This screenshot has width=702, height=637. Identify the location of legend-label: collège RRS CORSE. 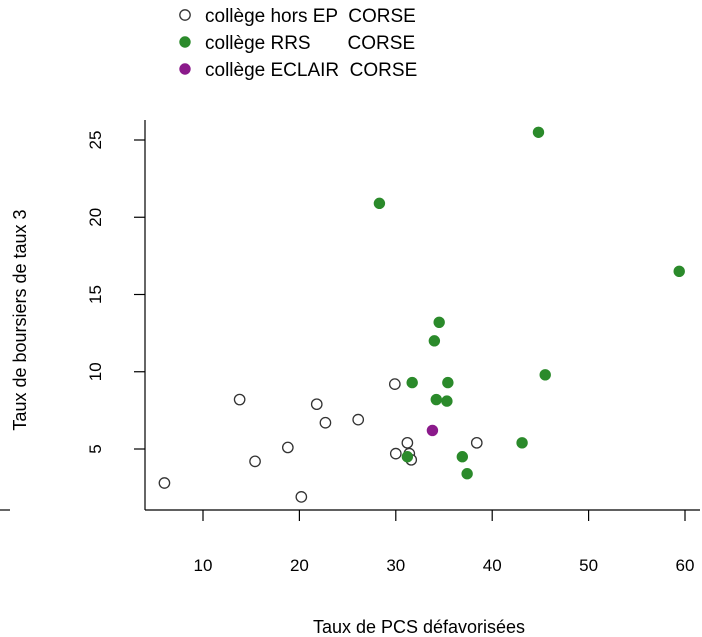
(310, 43).